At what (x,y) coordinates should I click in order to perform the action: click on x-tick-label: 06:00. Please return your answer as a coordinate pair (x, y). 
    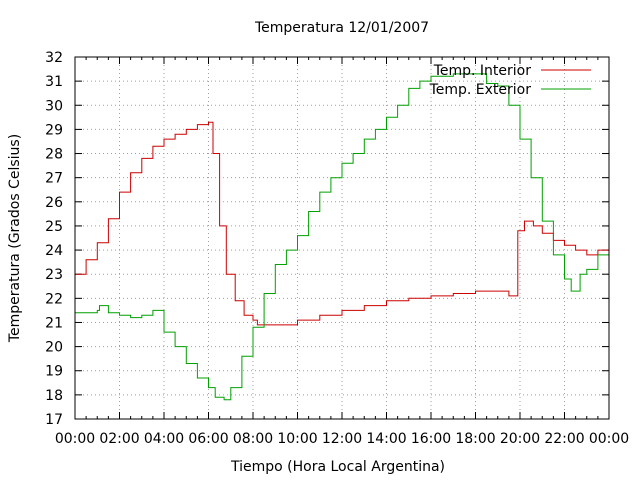
    Looking at the image, I should click on (208, 439).